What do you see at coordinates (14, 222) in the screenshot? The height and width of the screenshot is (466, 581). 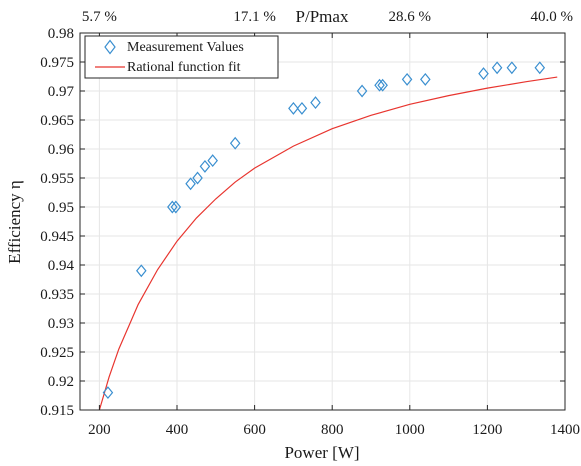 I see `y-axis-title: Efficiency η` at bounding box center [14, 222].